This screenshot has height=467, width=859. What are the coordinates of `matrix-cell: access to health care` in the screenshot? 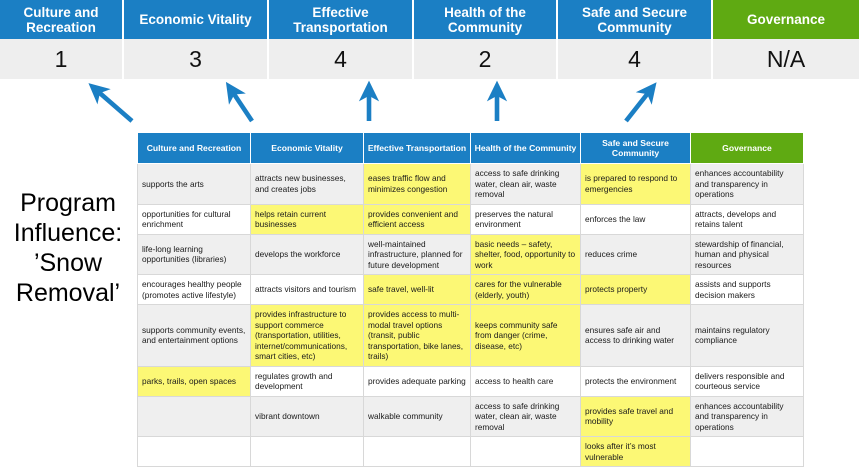 It's located at (525, 381).